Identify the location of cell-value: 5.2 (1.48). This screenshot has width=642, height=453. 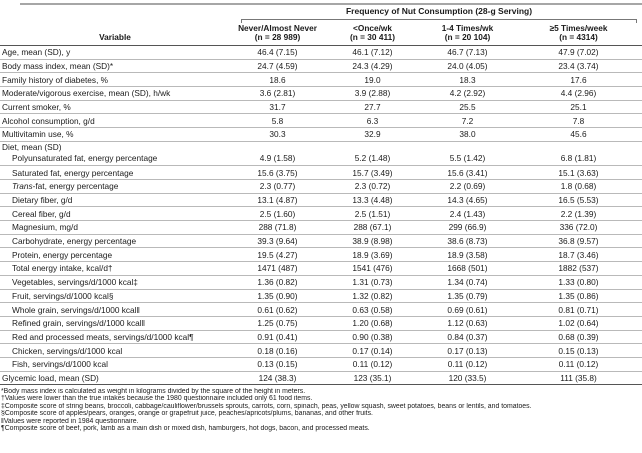
(372, 158).